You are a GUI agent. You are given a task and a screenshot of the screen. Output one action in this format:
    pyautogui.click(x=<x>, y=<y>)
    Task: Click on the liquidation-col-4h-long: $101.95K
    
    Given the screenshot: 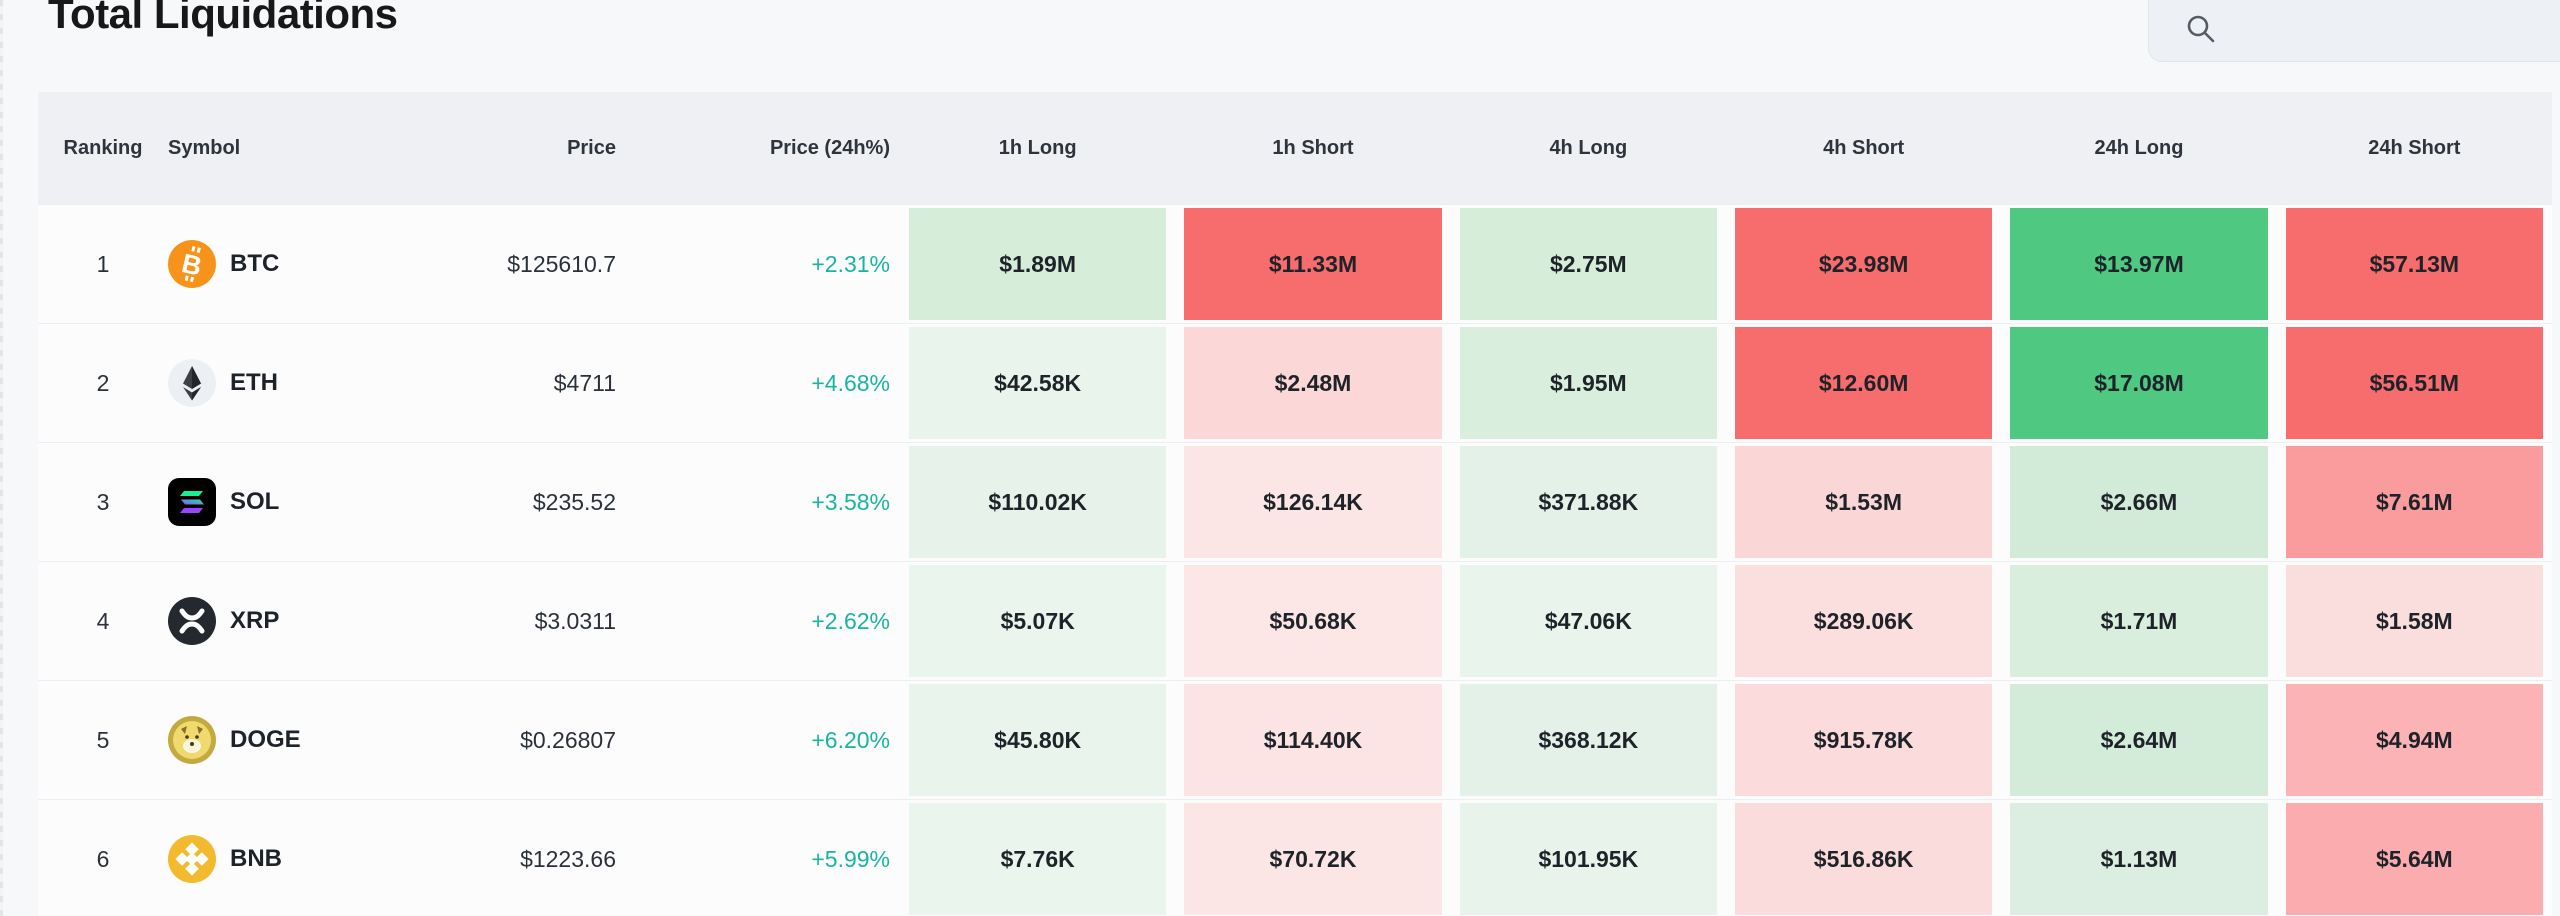 What is the action you would take?
    pyautogui.click(x=1588, y=858)
    